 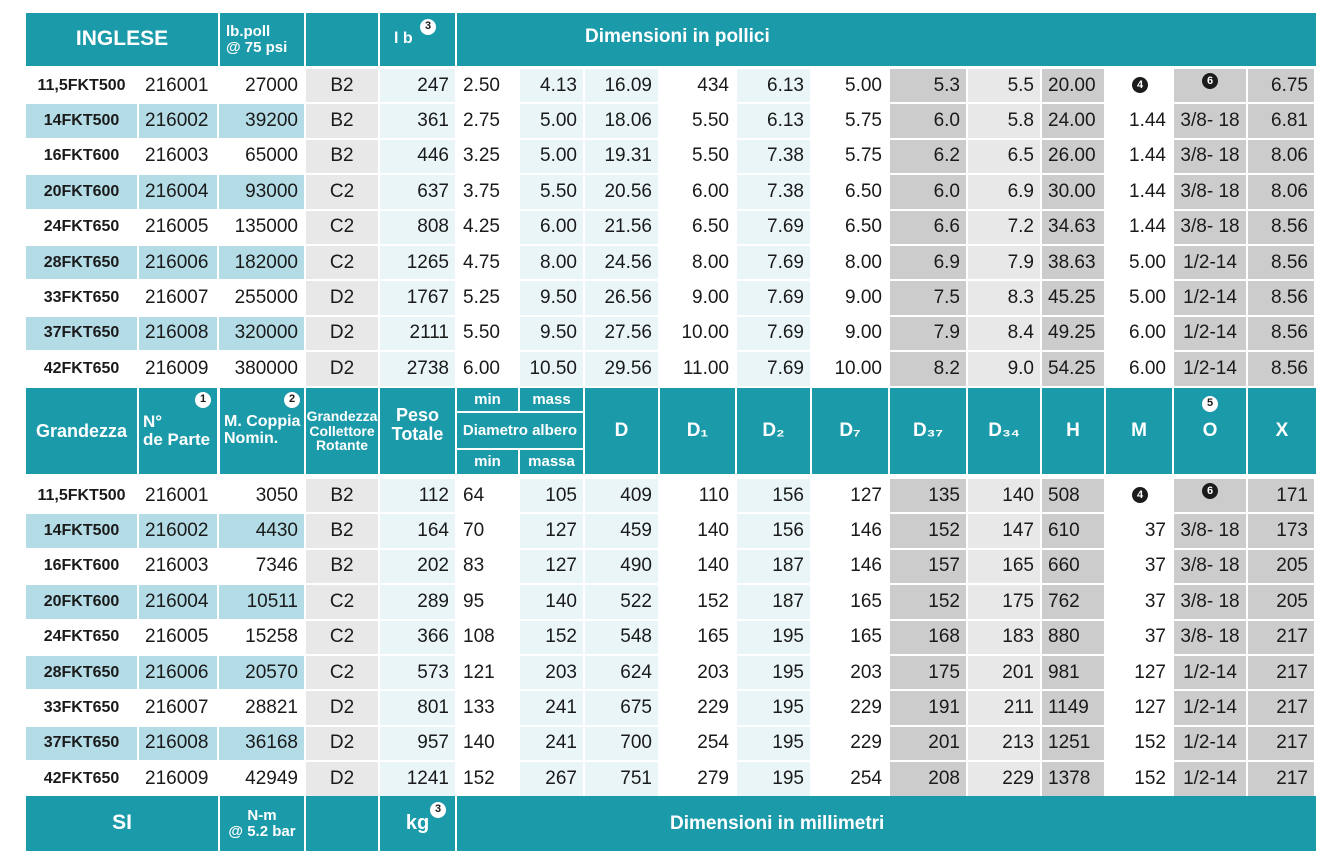 What do you see at coordinates (773, 156) in the screenshot?
I see `imperial-cell-r3-c10: 7.38` at bounding box center [773, 156].